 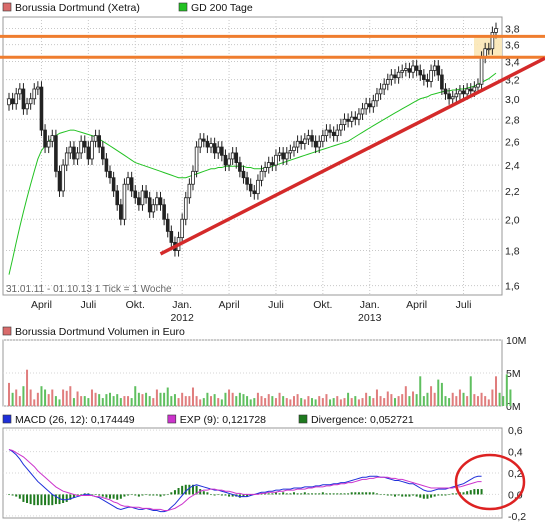 I want to click on price-y-tick-label: 2,4, so click(x=512, y=166).